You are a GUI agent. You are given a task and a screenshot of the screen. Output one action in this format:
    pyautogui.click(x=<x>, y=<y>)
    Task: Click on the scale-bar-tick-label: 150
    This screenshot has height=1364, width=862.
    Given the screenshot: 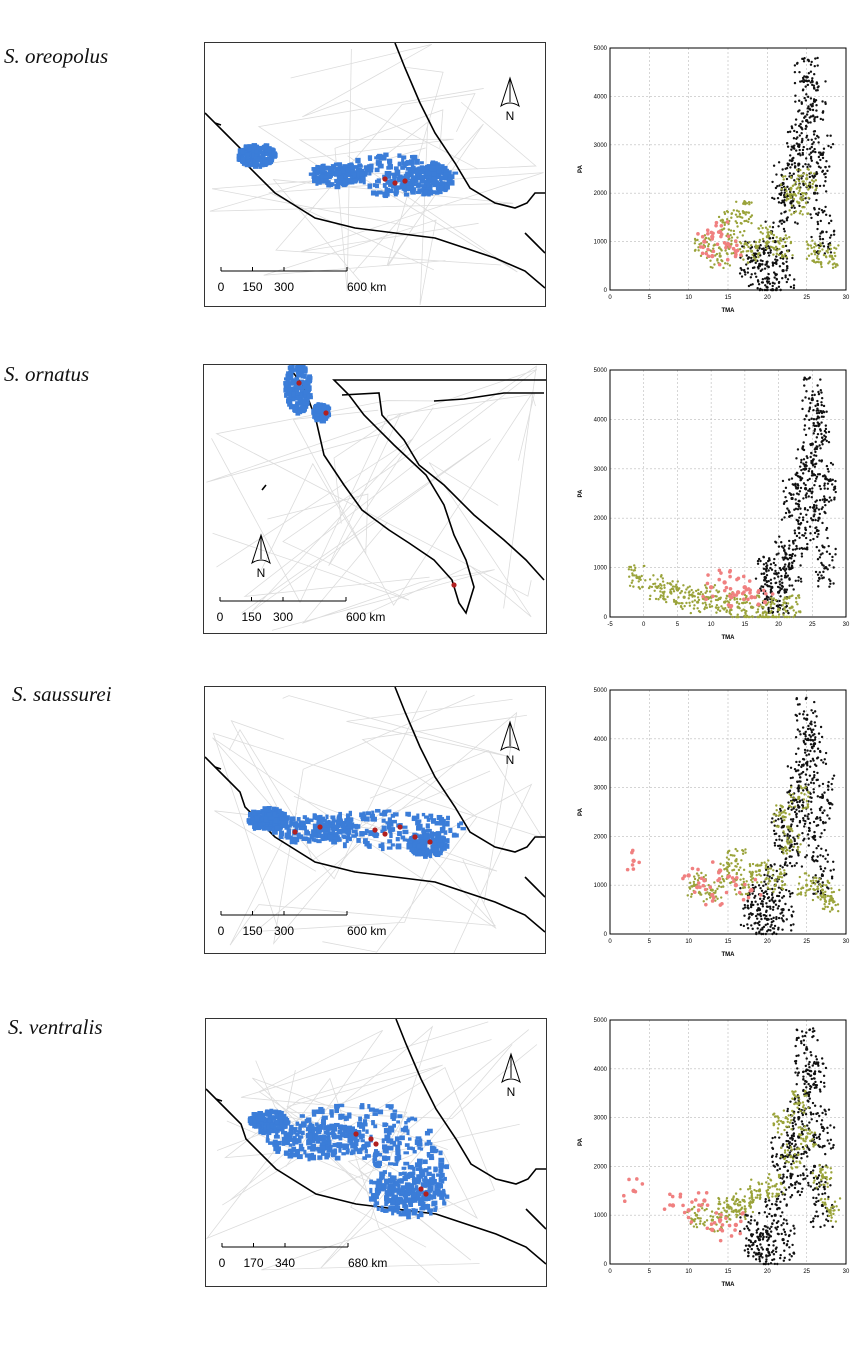 What is the action you would take?
    pyautogui.click(x=251, y=617)
    